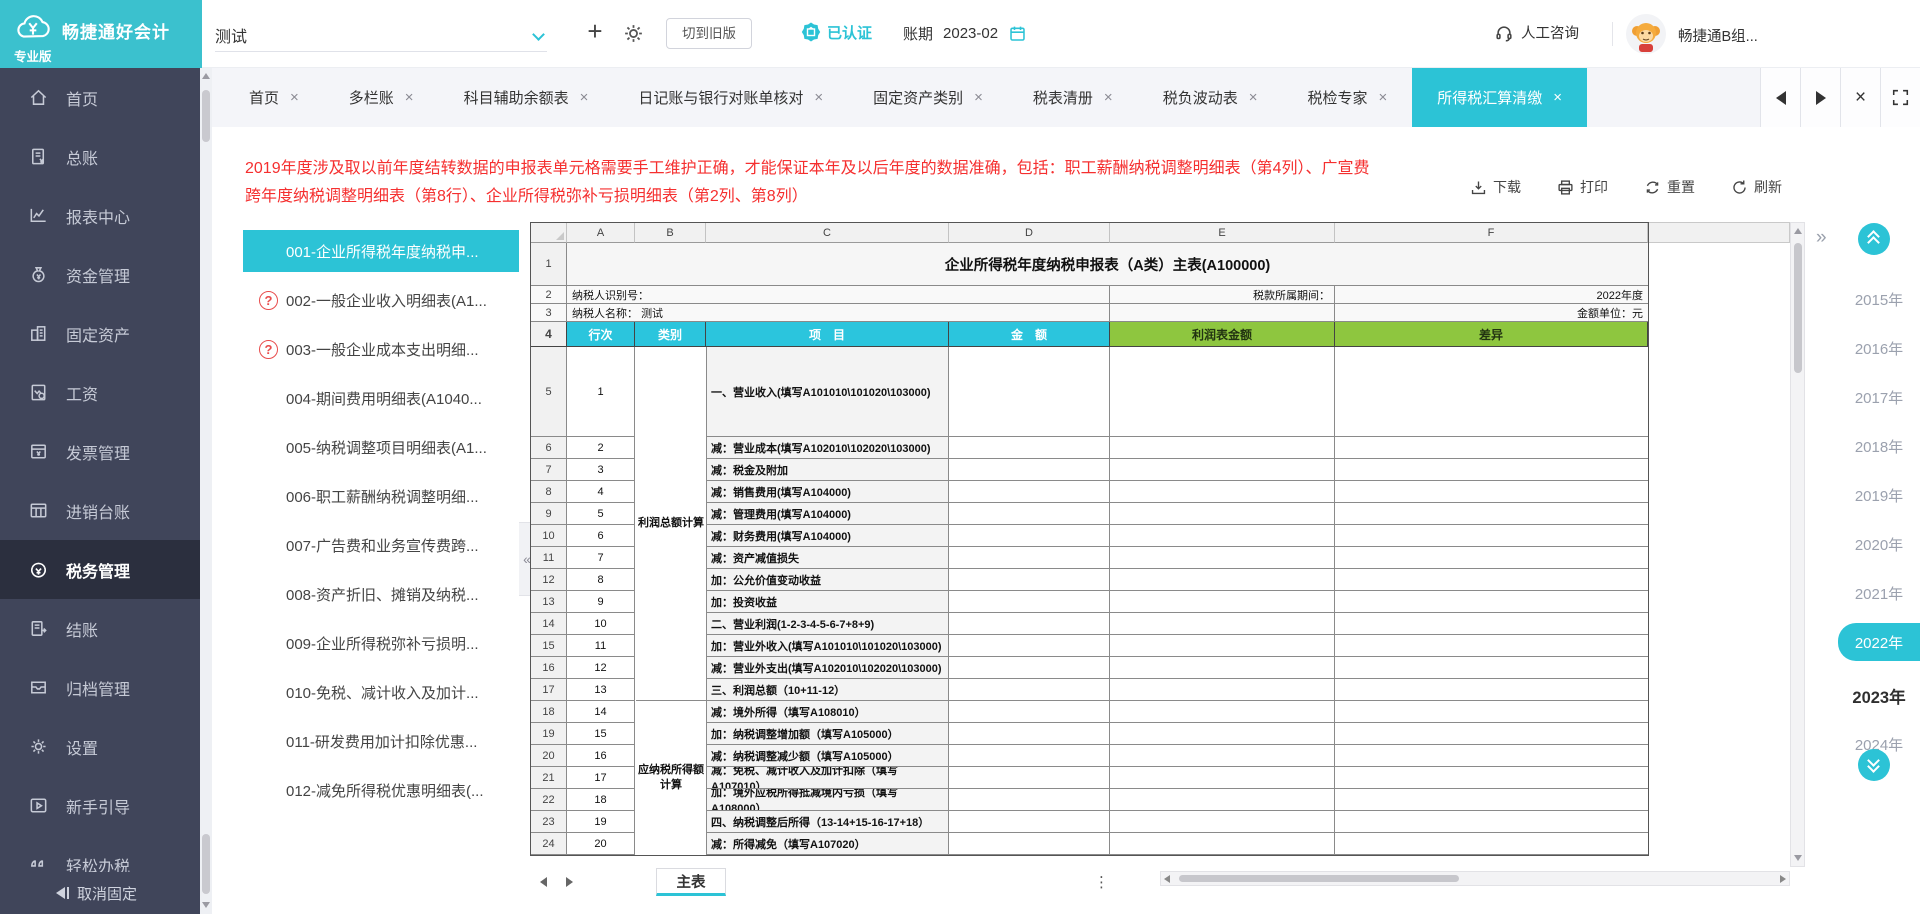  Describe the element at coordinates (1879, 397) in the screenshot. I see `year-item: 2017年` at that location.